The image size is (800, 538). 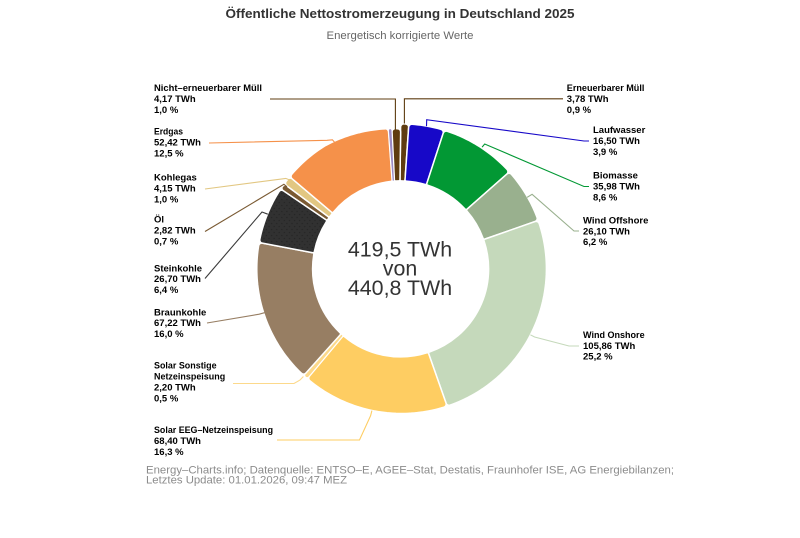 I want to click on svg-text: 3,9 %, so click(x=605, y=152).